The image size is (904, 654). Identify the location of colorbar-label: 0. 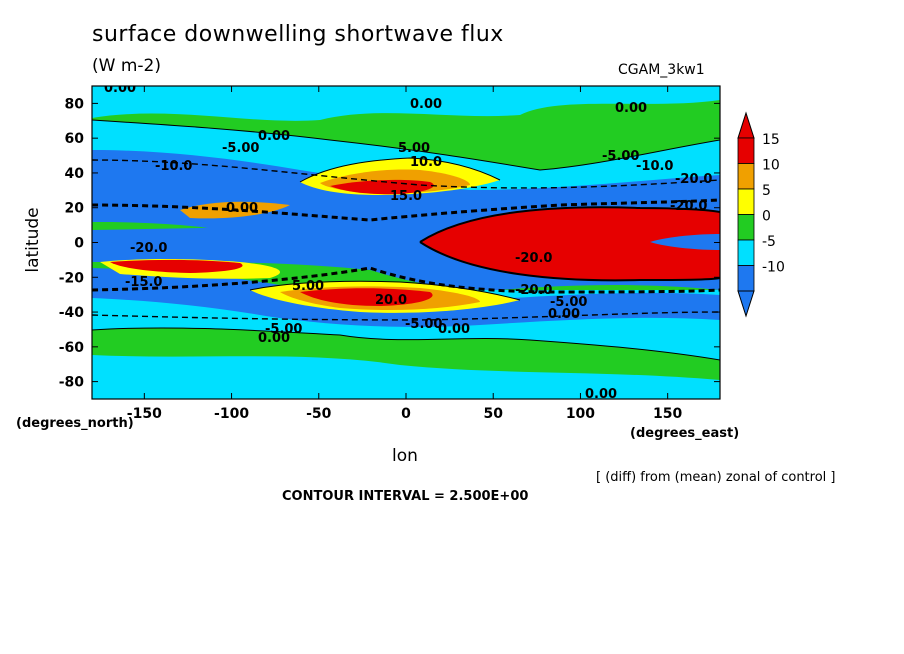
(766, 217).